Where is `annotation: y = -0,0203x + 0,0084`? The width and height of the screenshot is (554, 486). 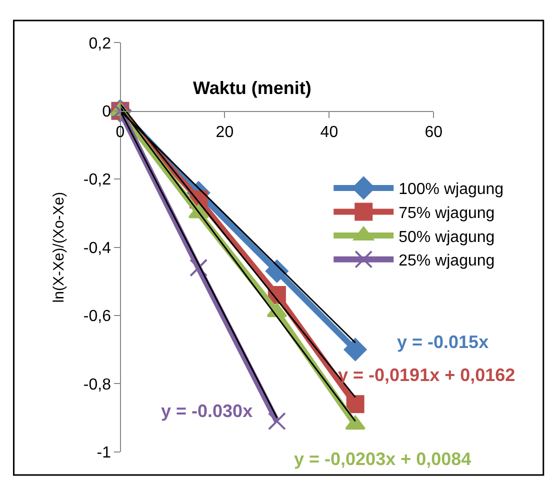
annotation: y = -0,0203x + 0,0084 is located at coordinates (383, 459).